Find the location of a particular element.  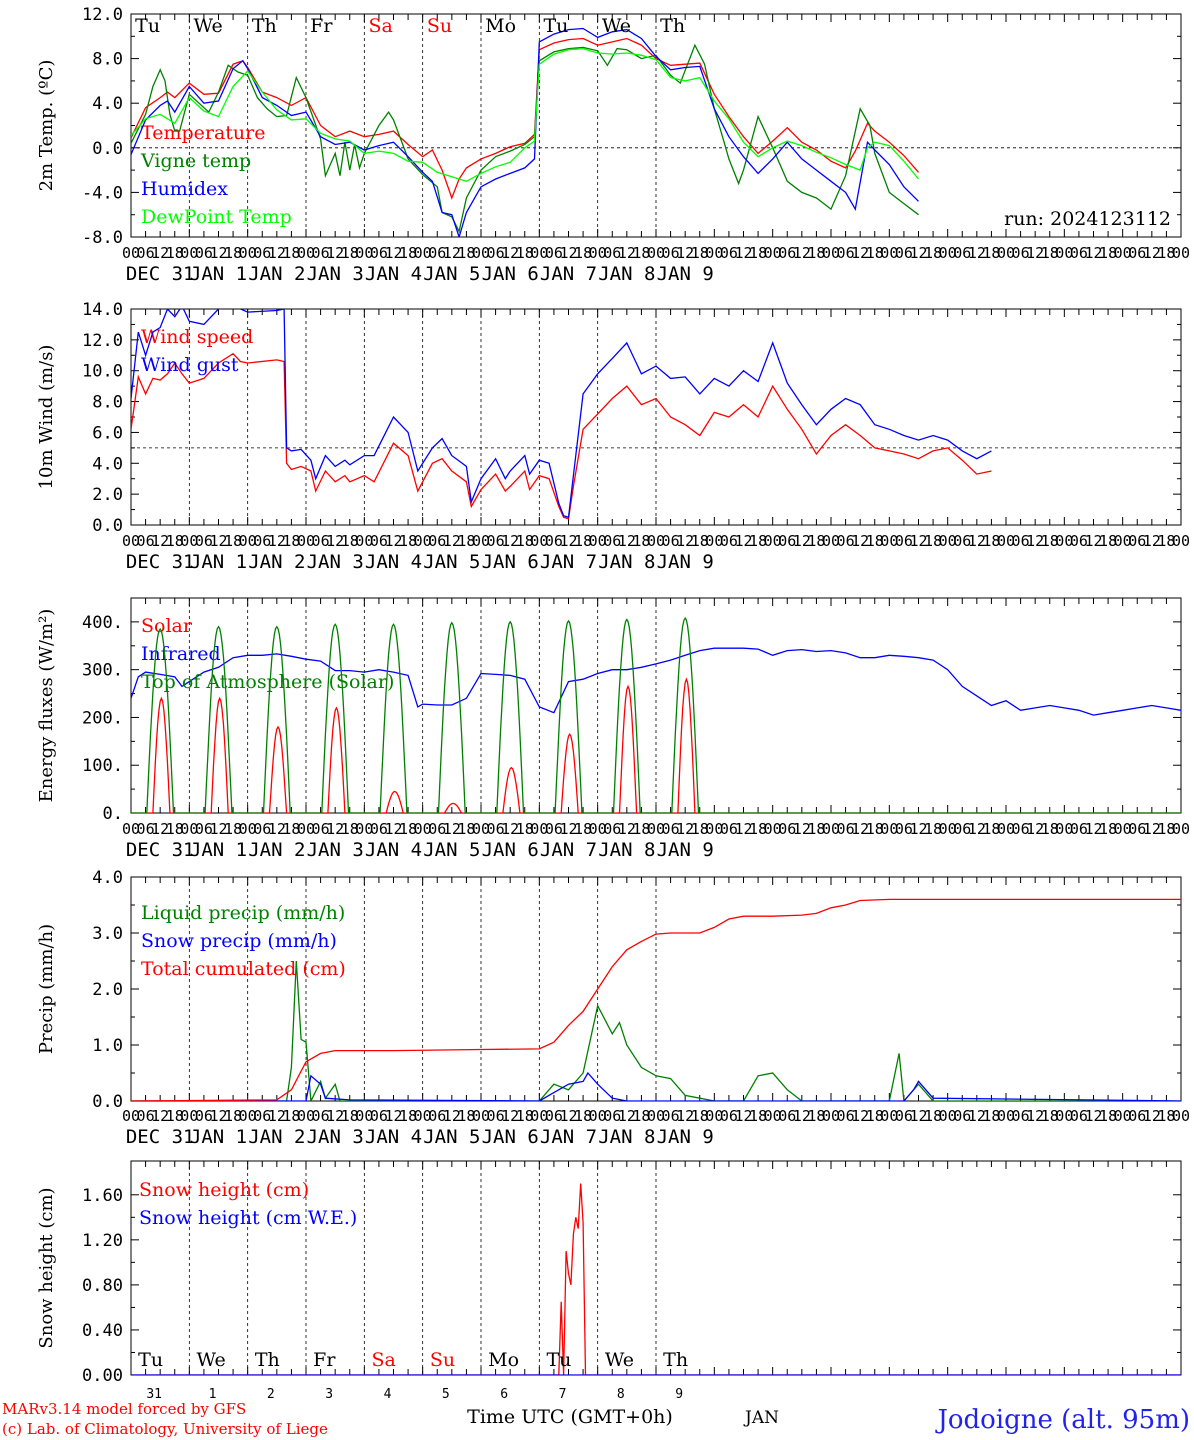

date-label: JAN 5 is located at coordinates (451, 274).